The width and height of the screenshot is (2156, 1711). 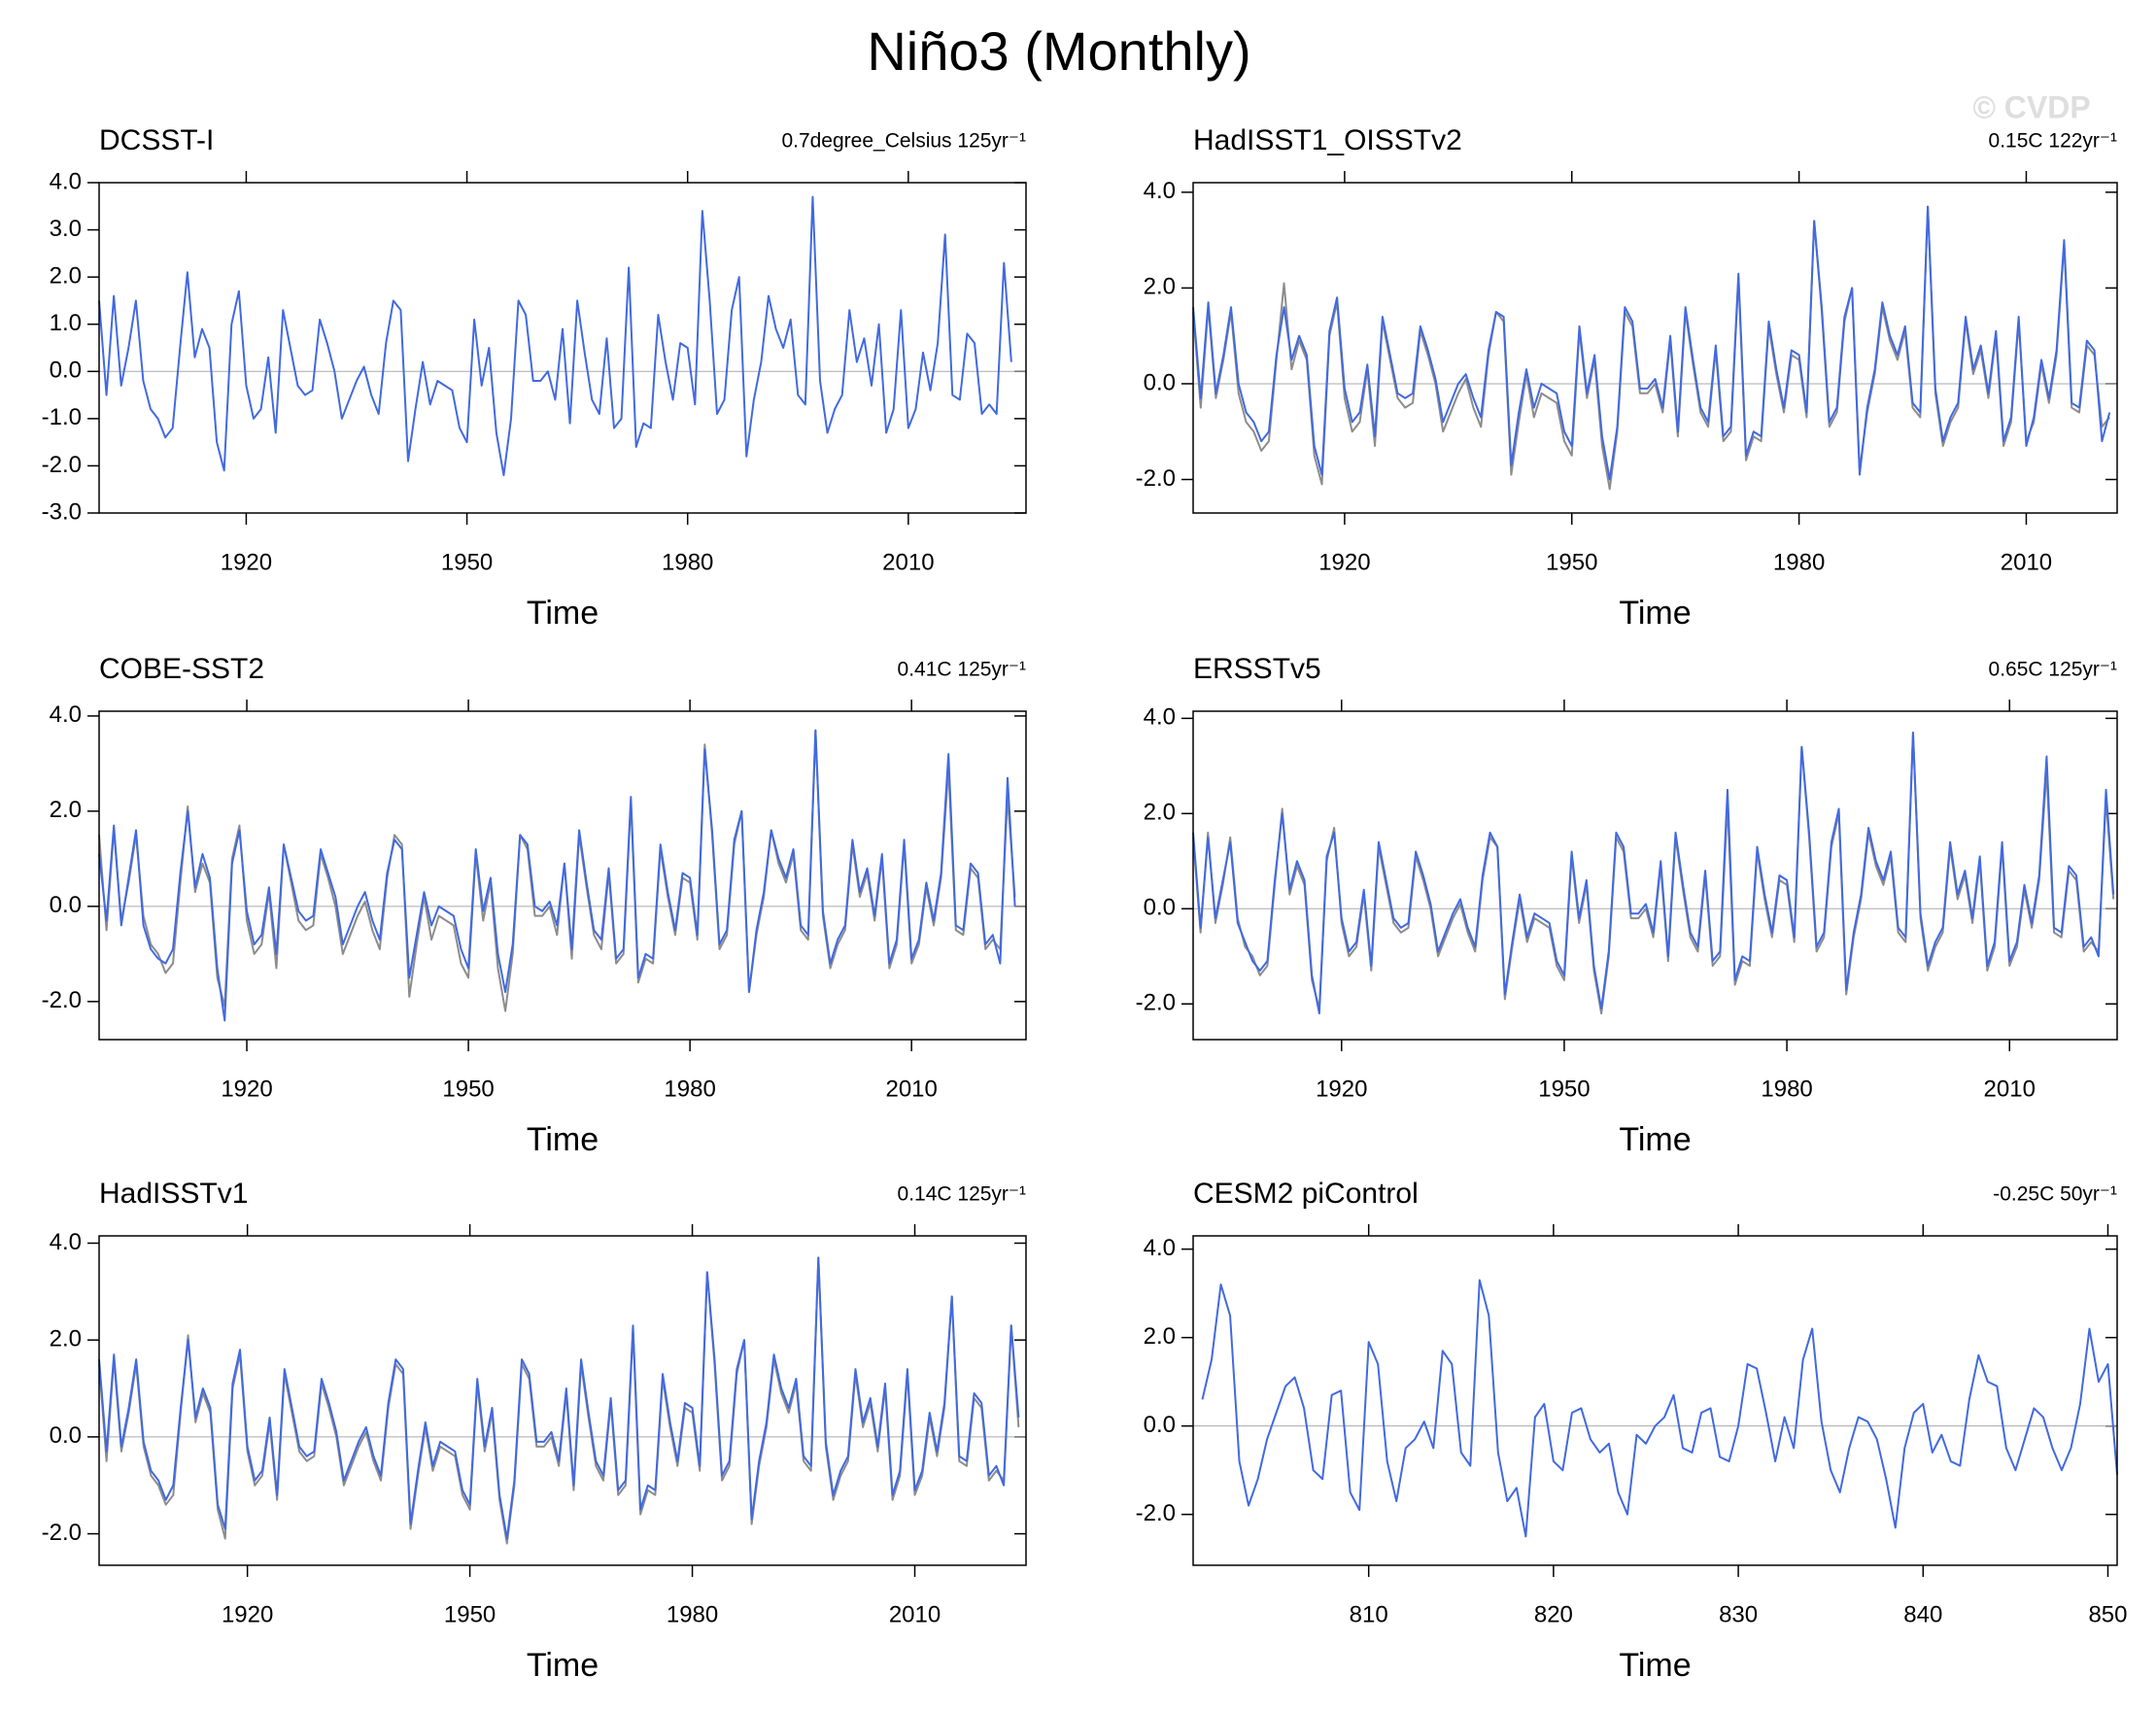 I want to click on panel-title: DCSST-I, so click(x=156, y=140).